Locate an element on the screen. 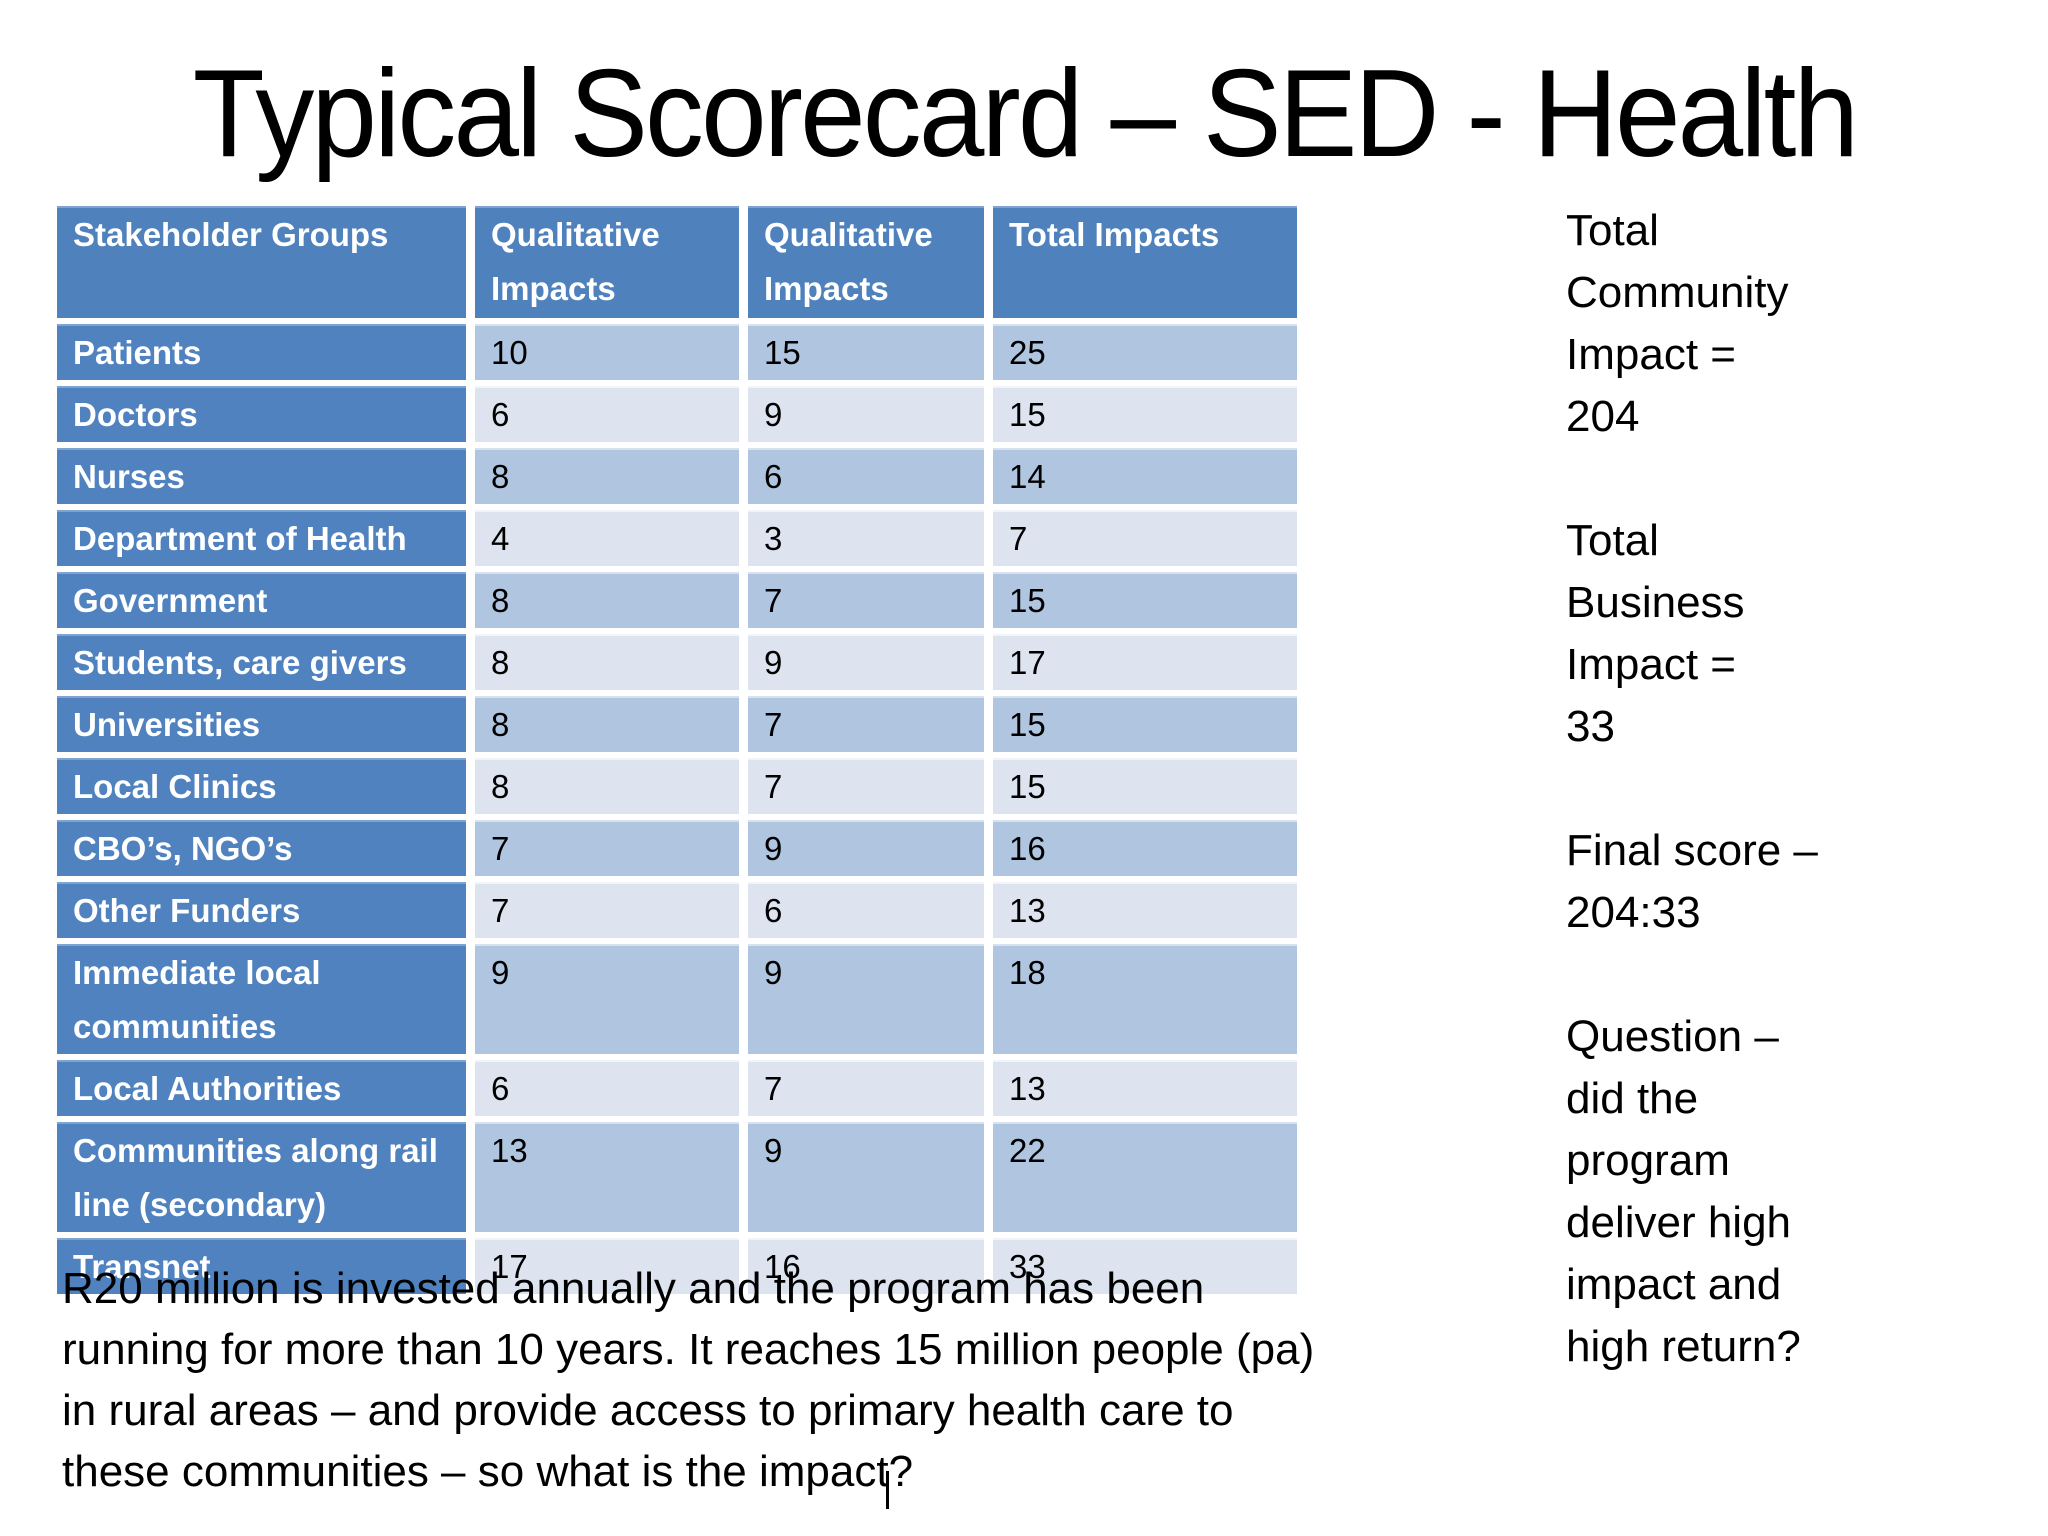  row-label: Patients is located at coordinates (261, 352).